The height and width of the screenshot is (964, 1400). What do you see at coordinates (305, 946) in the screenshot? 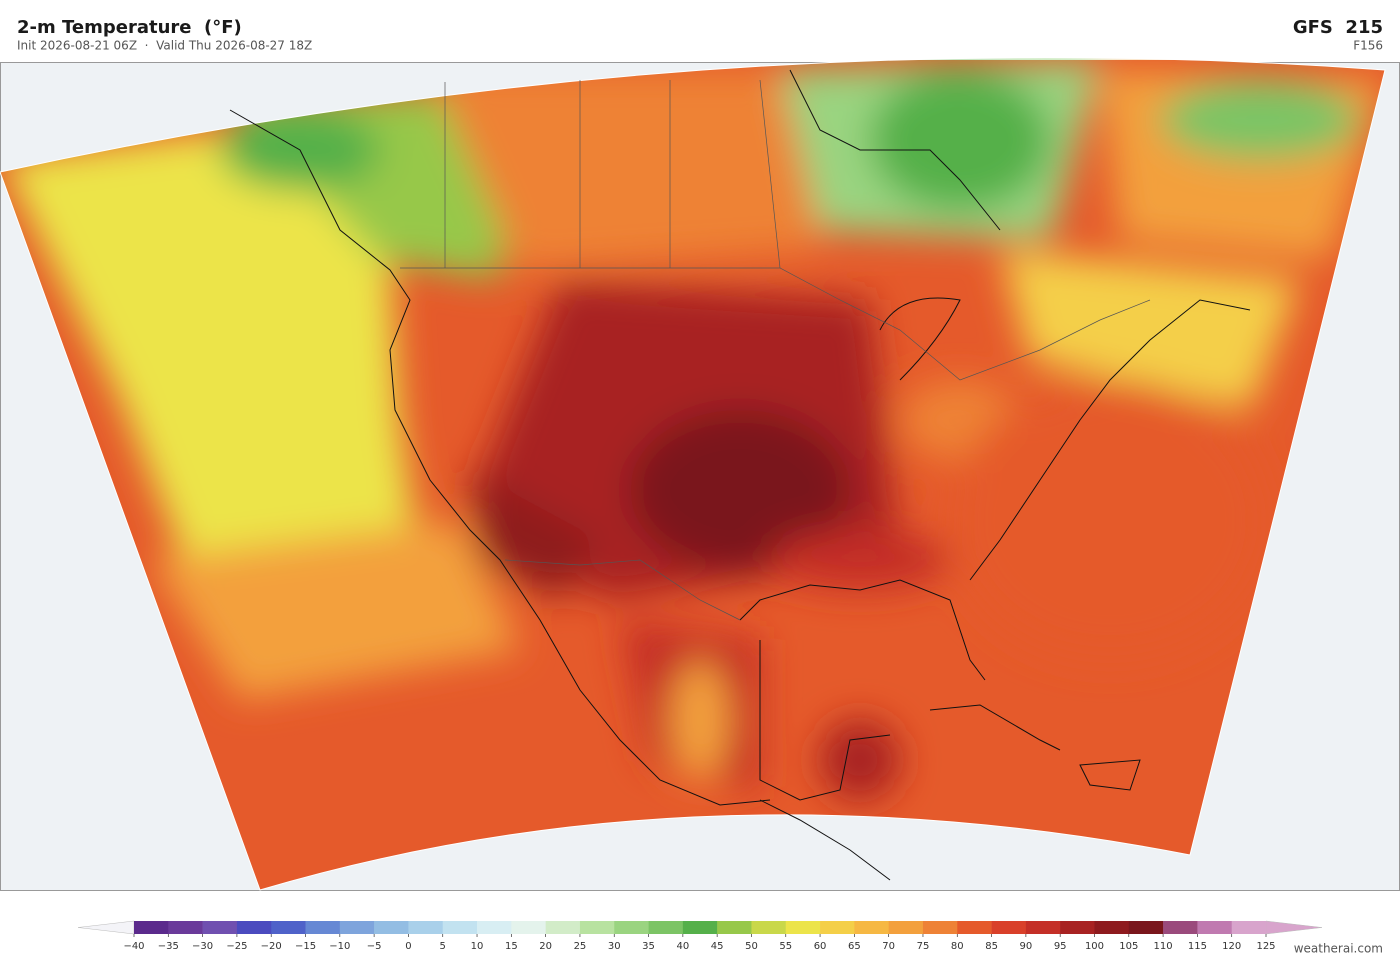
I see `colorbar-tick-label: −15` at bounding box center [305, 946].